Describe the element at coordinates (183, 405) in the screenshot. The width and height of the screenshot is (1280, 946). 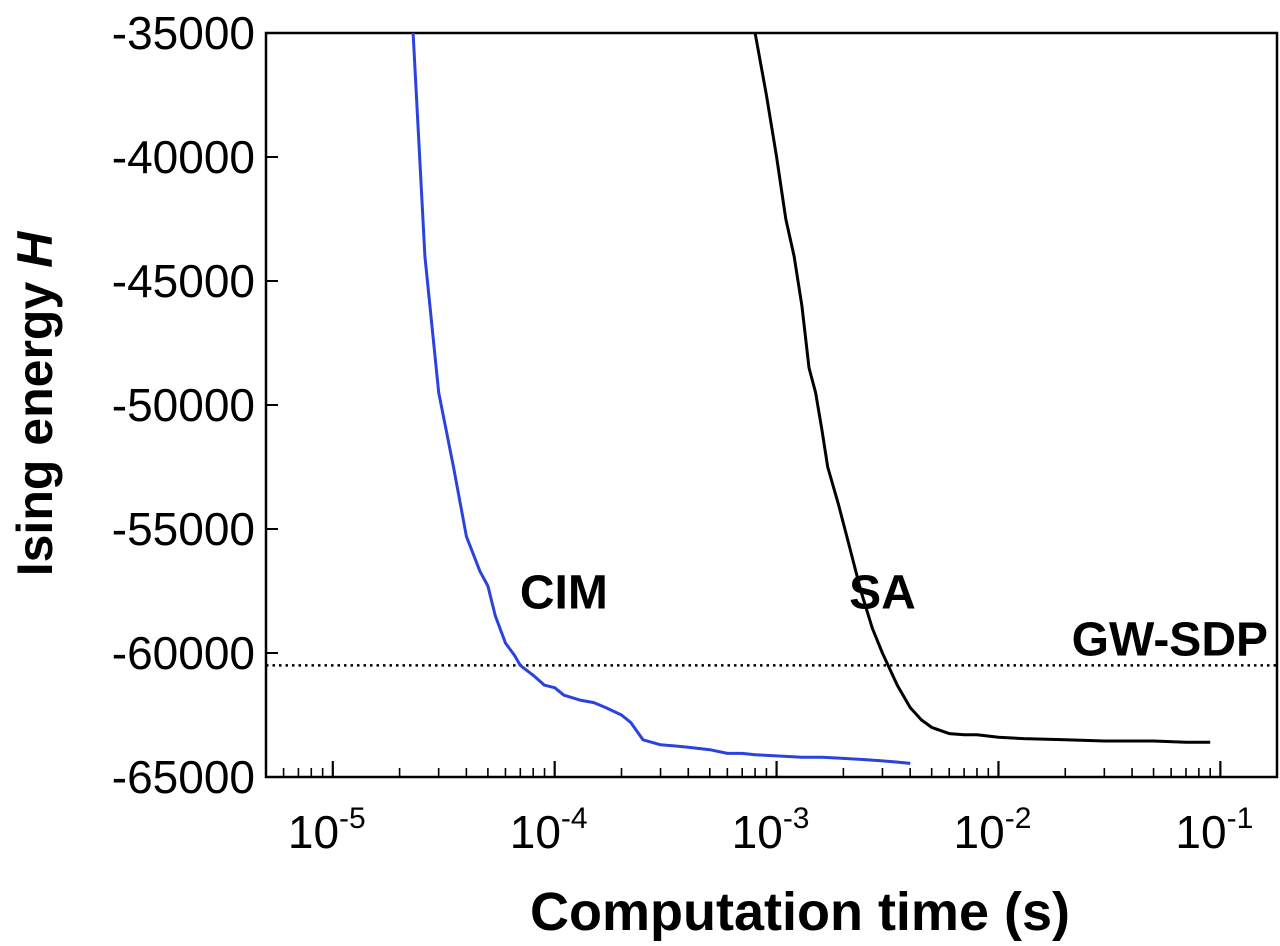
I see `y-tick-label: -50000` at that location.